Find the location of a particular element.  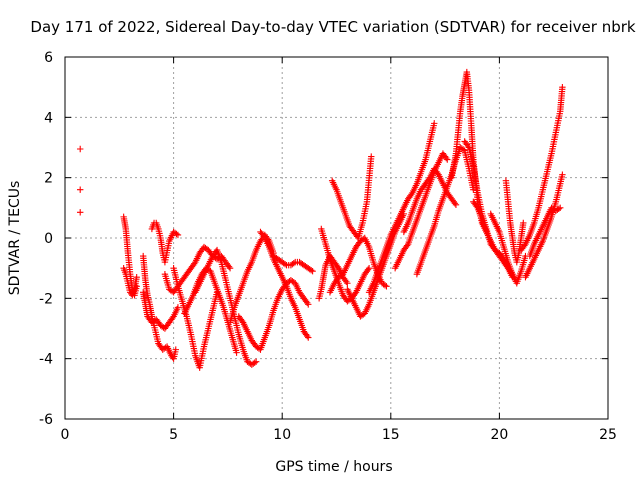

y-tick-label: 0 is located at coordinates (48, 239).